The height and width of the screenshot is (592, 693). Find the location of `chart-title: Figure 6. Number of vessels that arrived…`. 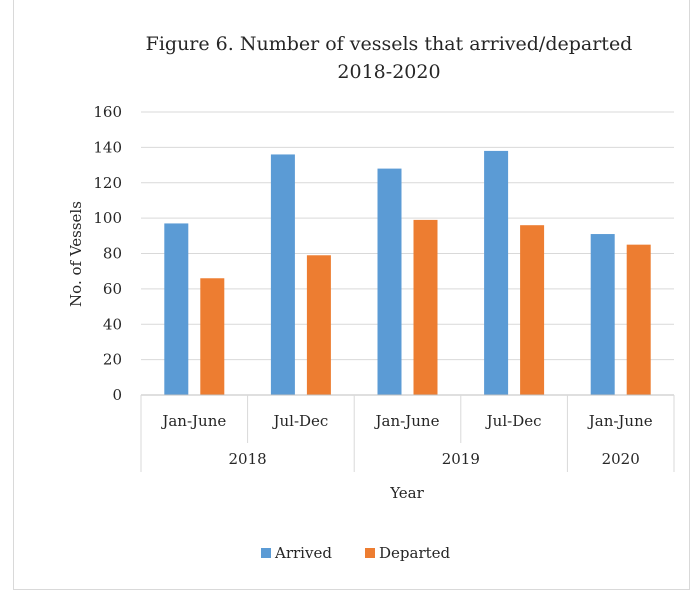

chart-title: Figure 6. Number of vessels that arrived… is located at coordinates (389, 44).